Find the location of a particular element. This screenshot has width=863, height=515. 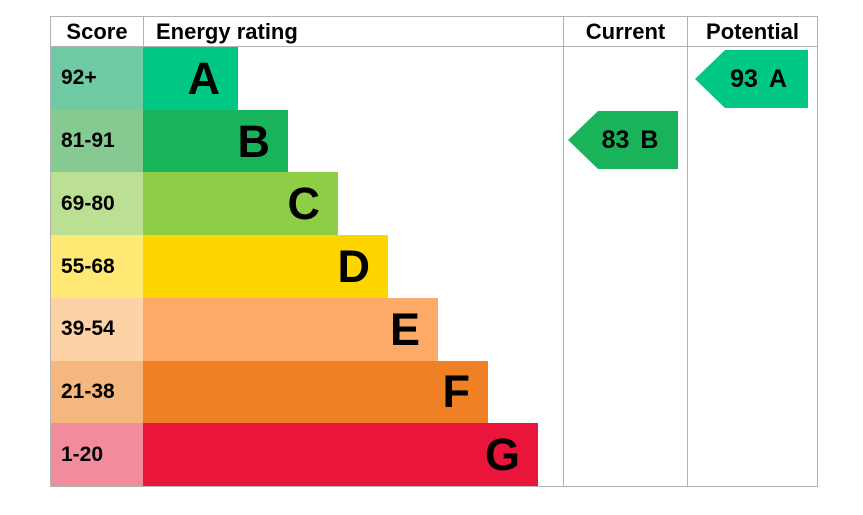

band-bar-a: A is located at coordinates (190, 78).